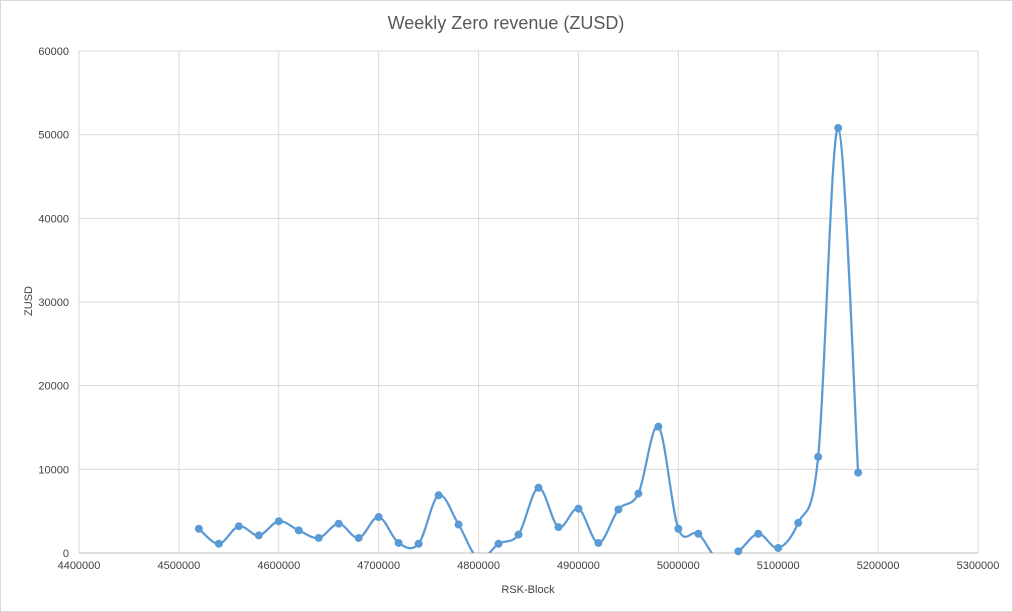 This screenshot has height=612, width=1013. I want to click on y-tick-label: 0, so click(66, 554).